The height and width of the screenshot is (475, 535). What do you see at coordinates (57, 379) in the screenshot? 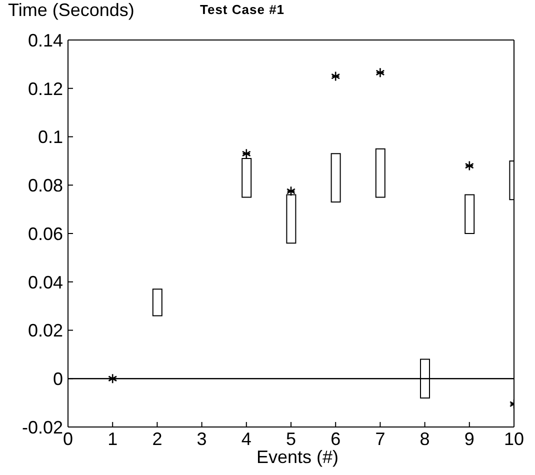
I see `y-tick-label: 0` at bounding box center [57, 379].